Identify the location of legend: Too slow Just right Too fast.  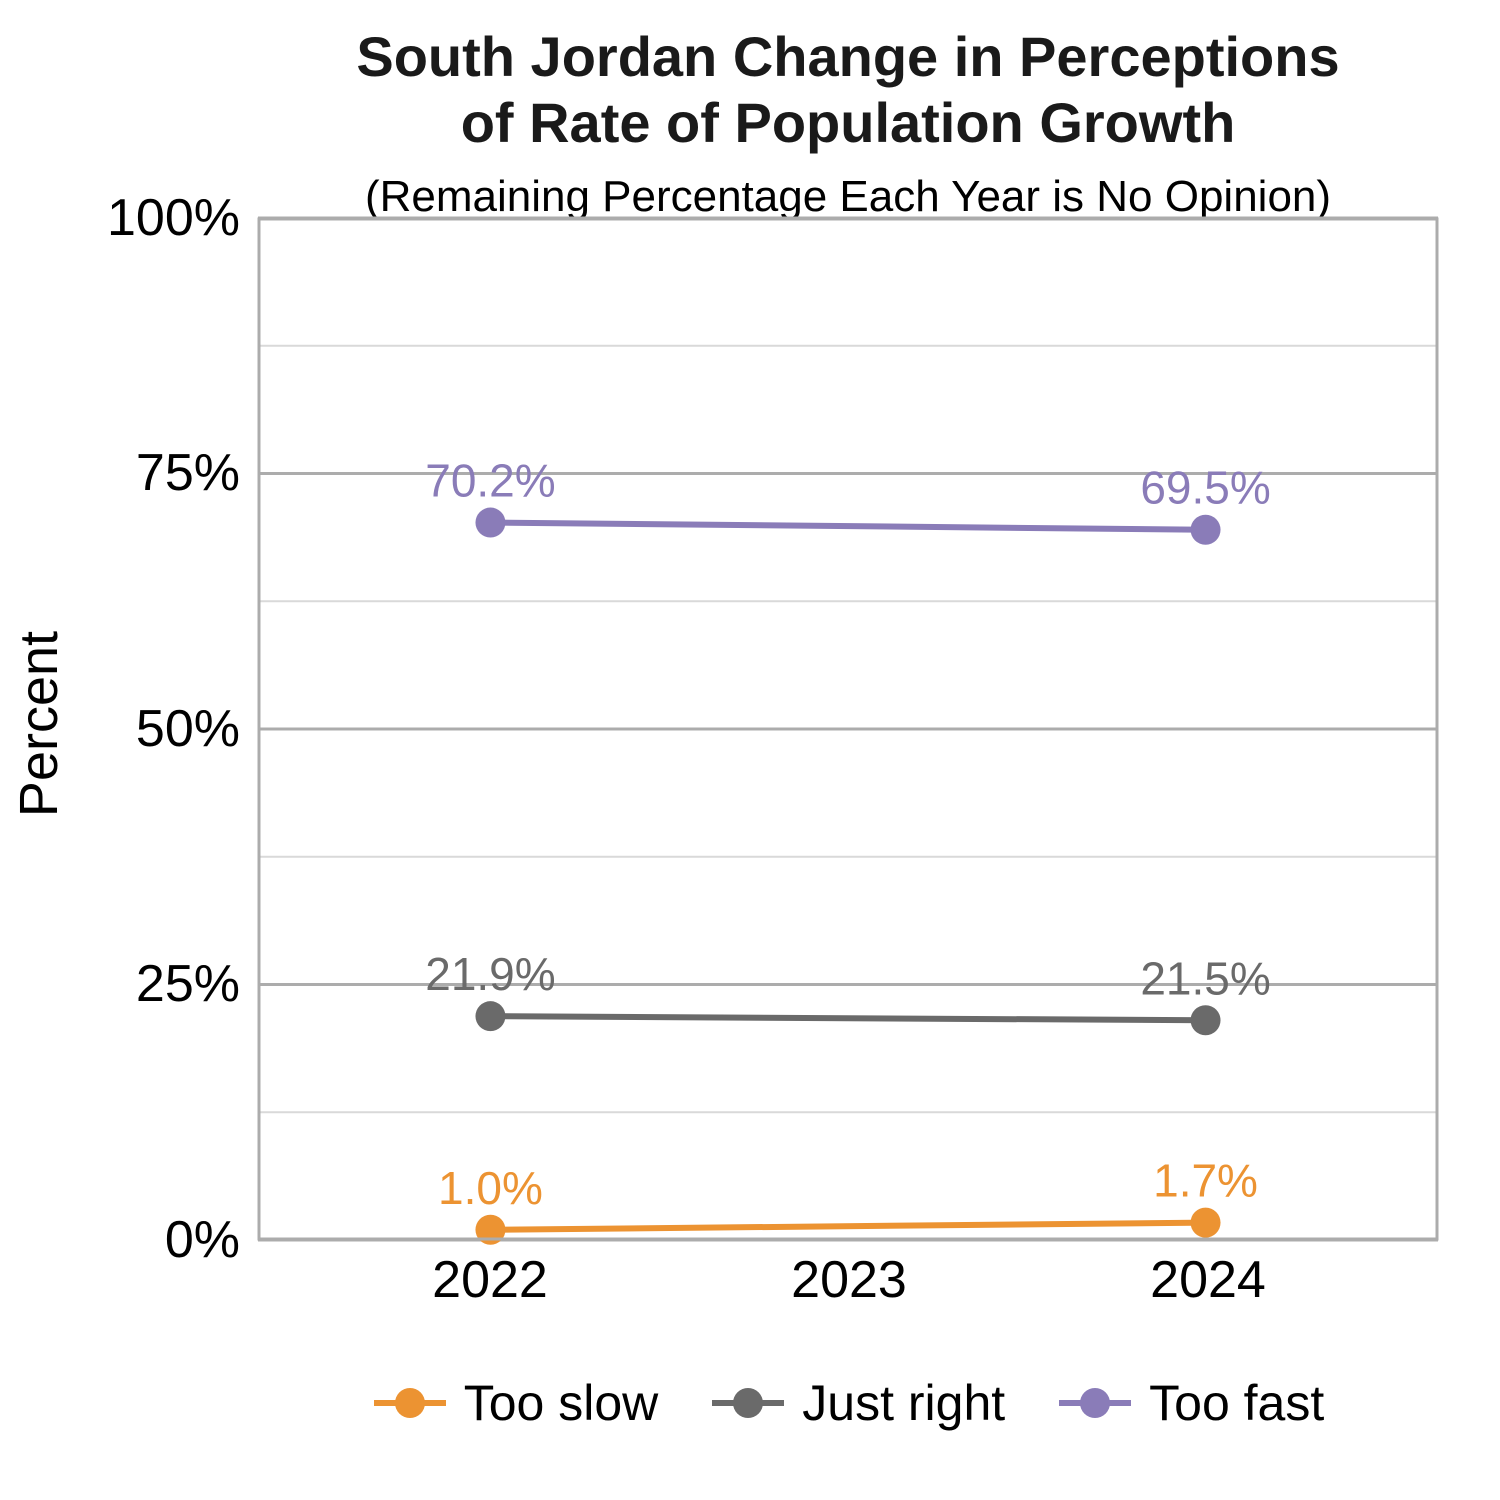
(848, 1403).